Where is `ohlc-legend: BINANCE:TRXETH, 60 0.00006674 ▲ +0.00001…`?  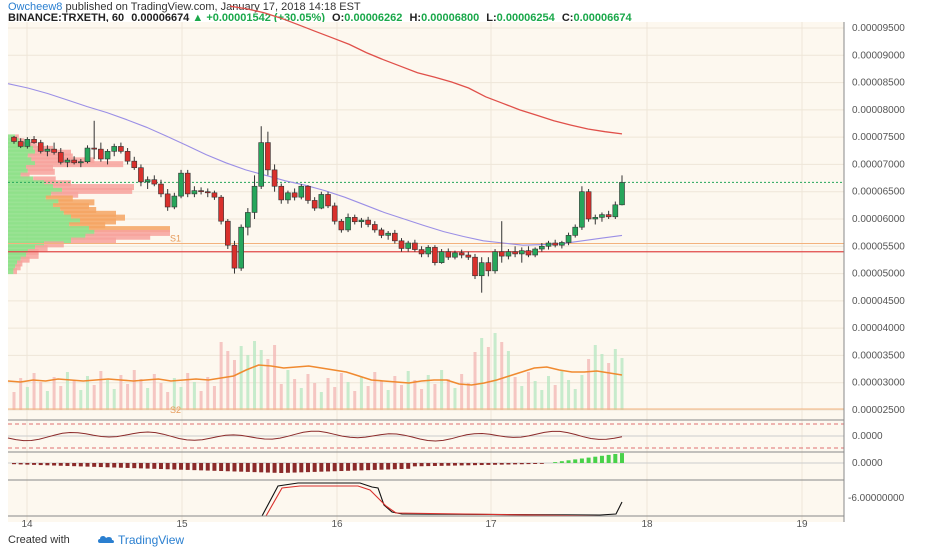
ohlc-legend: BINANCE:TRXETH, 60 0.00006674 ▲ +0.00001… is located at coordinates (320, 18).